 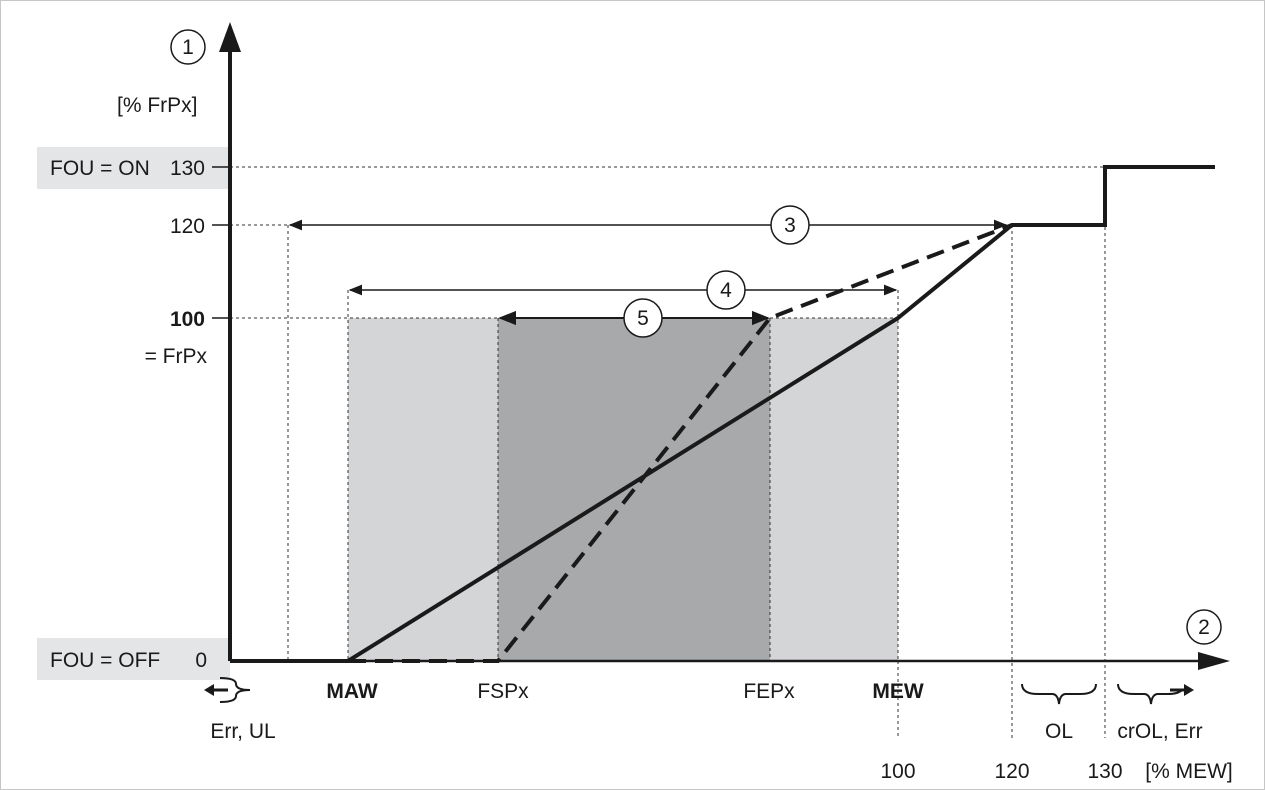 What do you see at coordinates (201, 660) in the screenshot?
I see `y-tick-0: 0` at bounding box center [201, 660].